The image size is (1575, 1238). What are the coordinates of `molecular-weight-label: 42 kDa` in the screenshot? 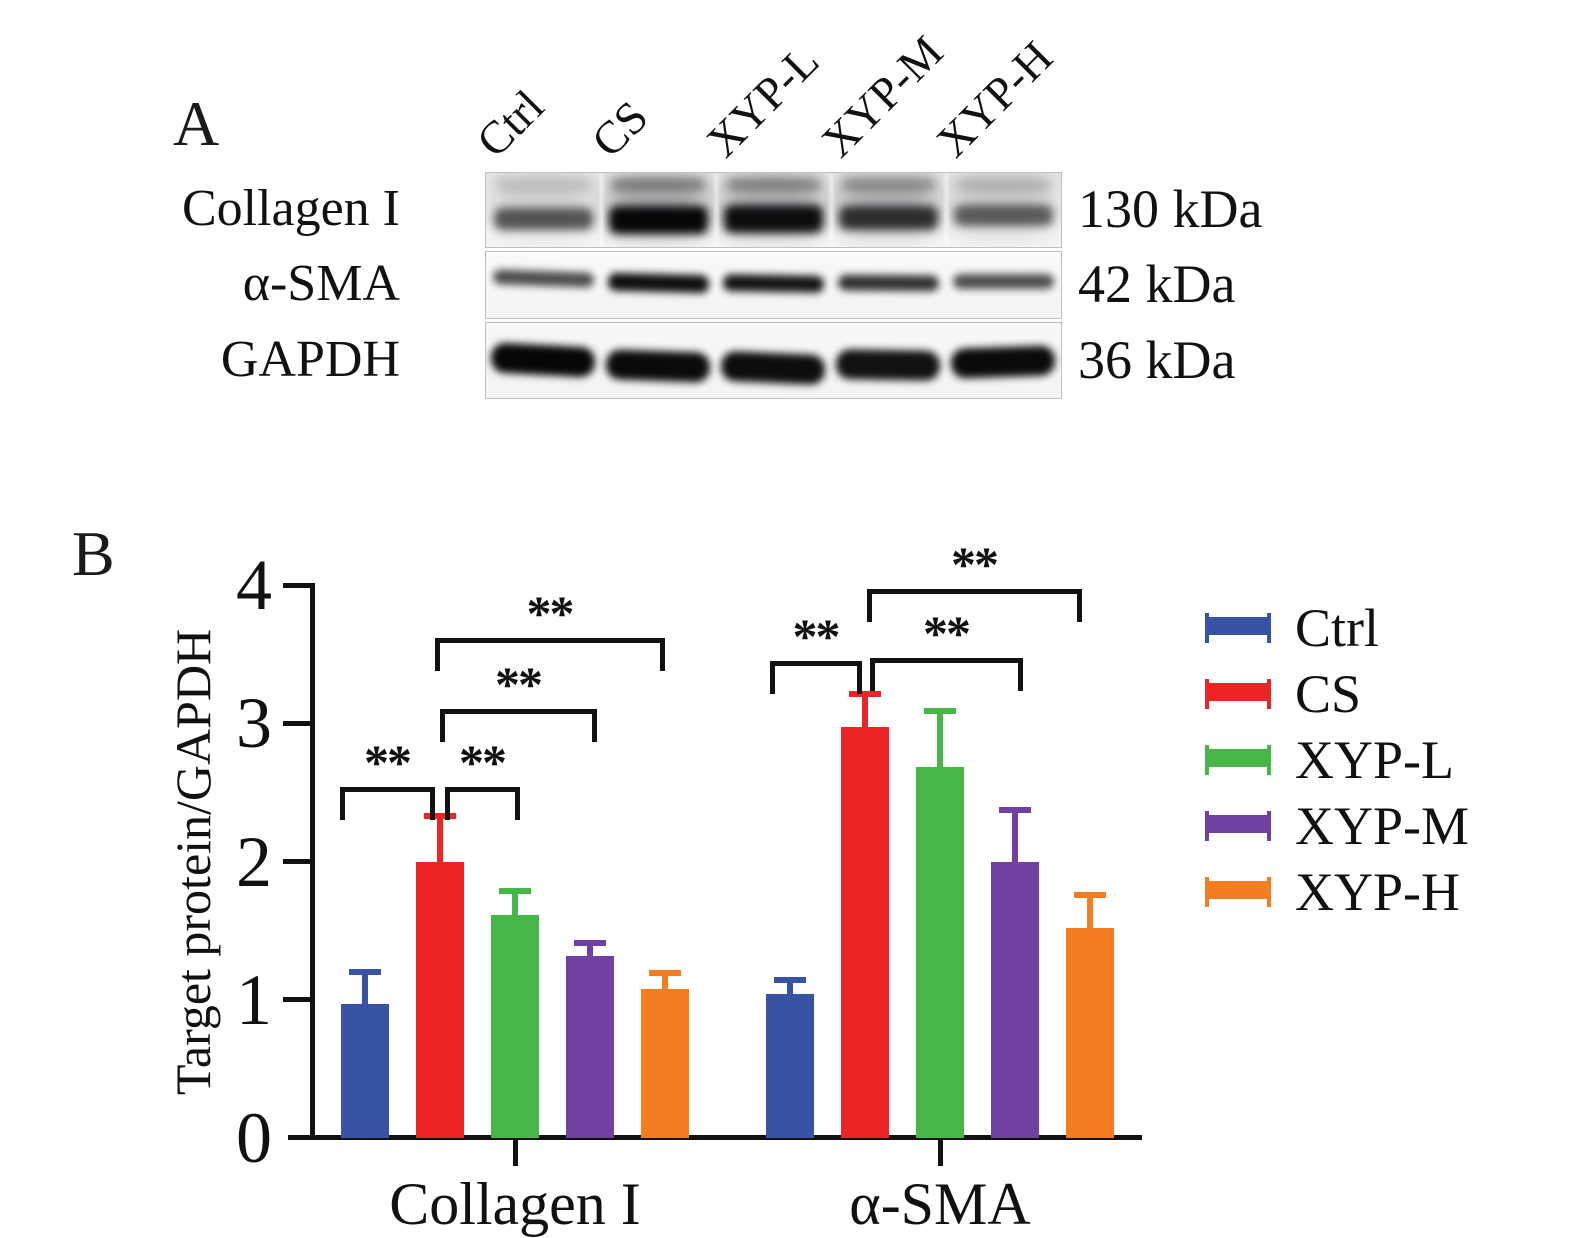 It's located at (1157, 284).